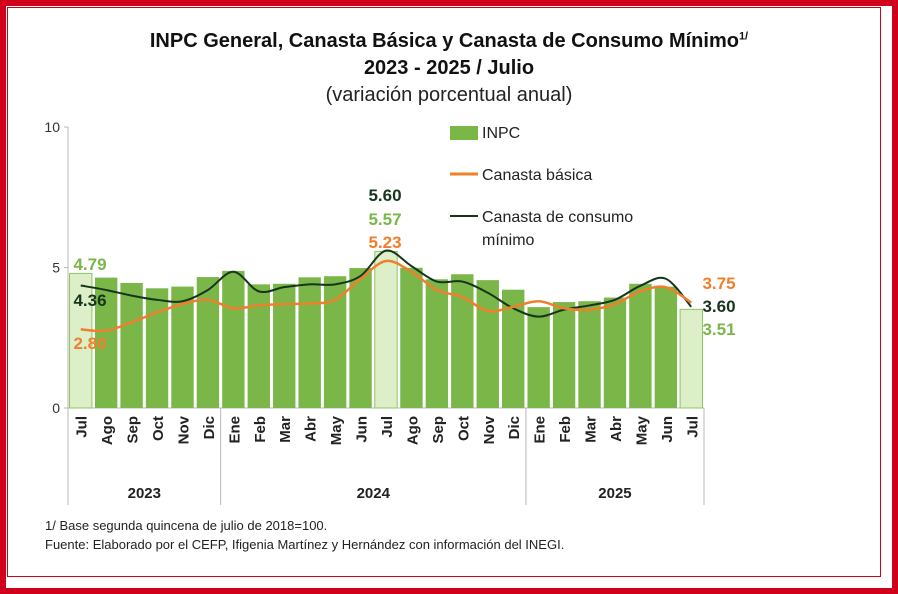 Image resolution: width=898 pixels, height=594 pixels. What do you see at coordinates (718, 306) in the screenshot?
I see `data-label-7: 3.60` at bounding box center [718, 306].